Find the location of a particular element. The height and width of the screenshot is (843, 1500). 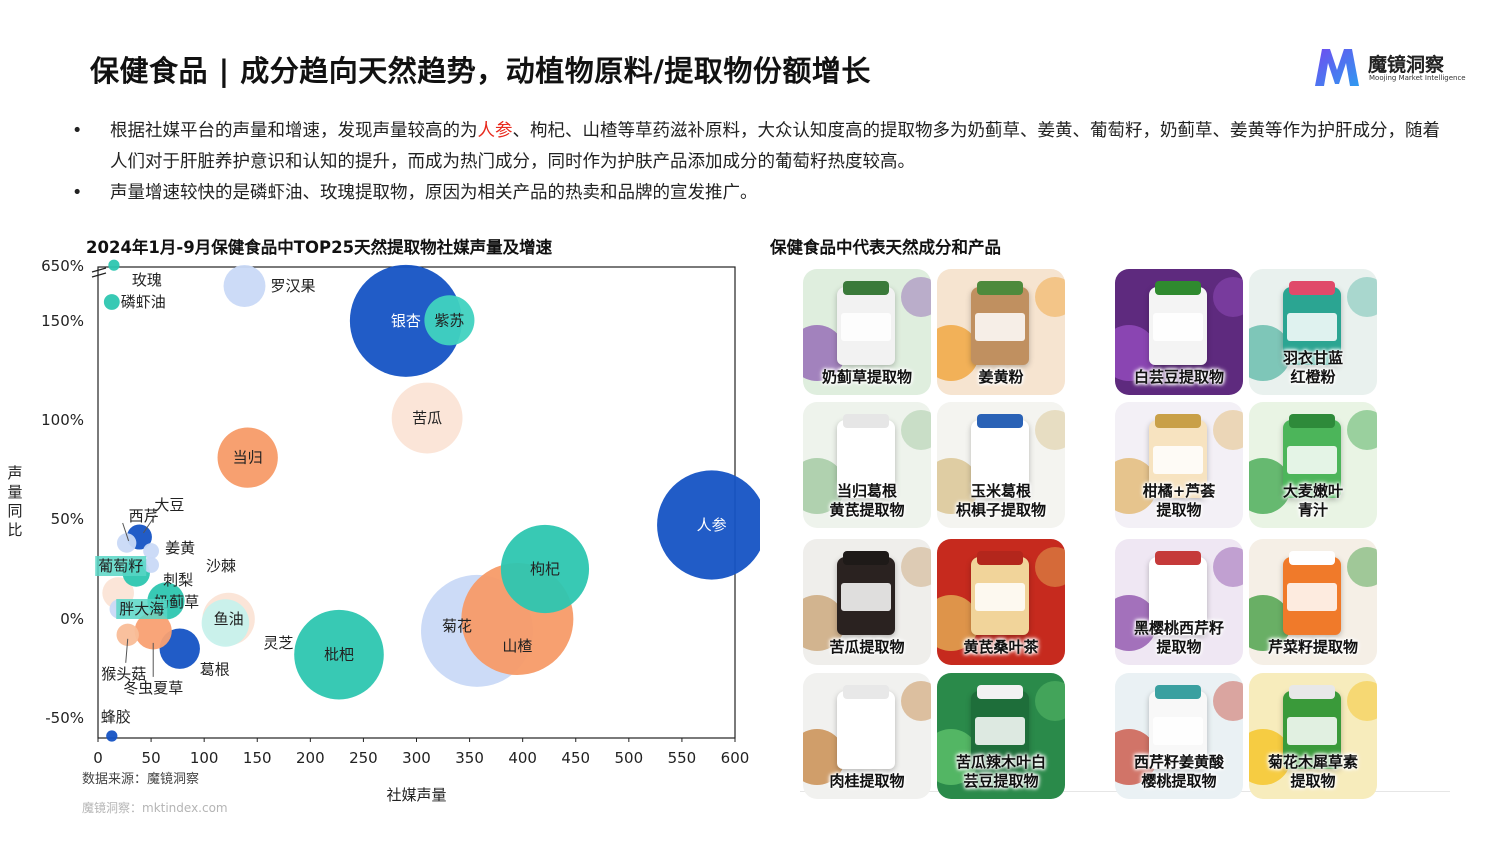

product-tile: 苦瓜提取物 is located at coordinates (867, 602).